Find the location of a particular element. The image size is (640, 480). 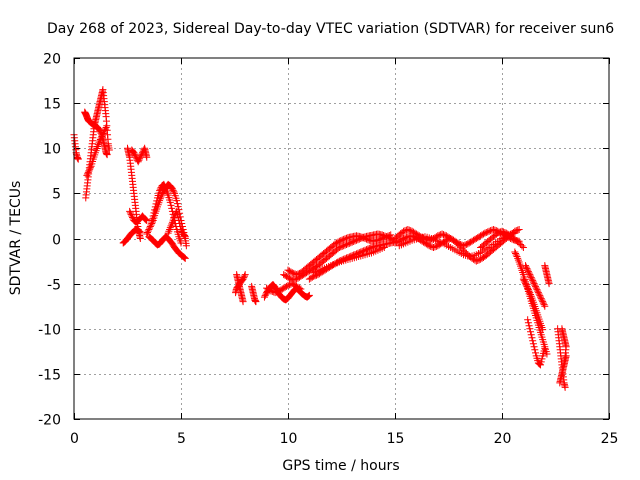

x-tick-labels: 0 5 10 15 20 25 is located at coordinates (344, 439).